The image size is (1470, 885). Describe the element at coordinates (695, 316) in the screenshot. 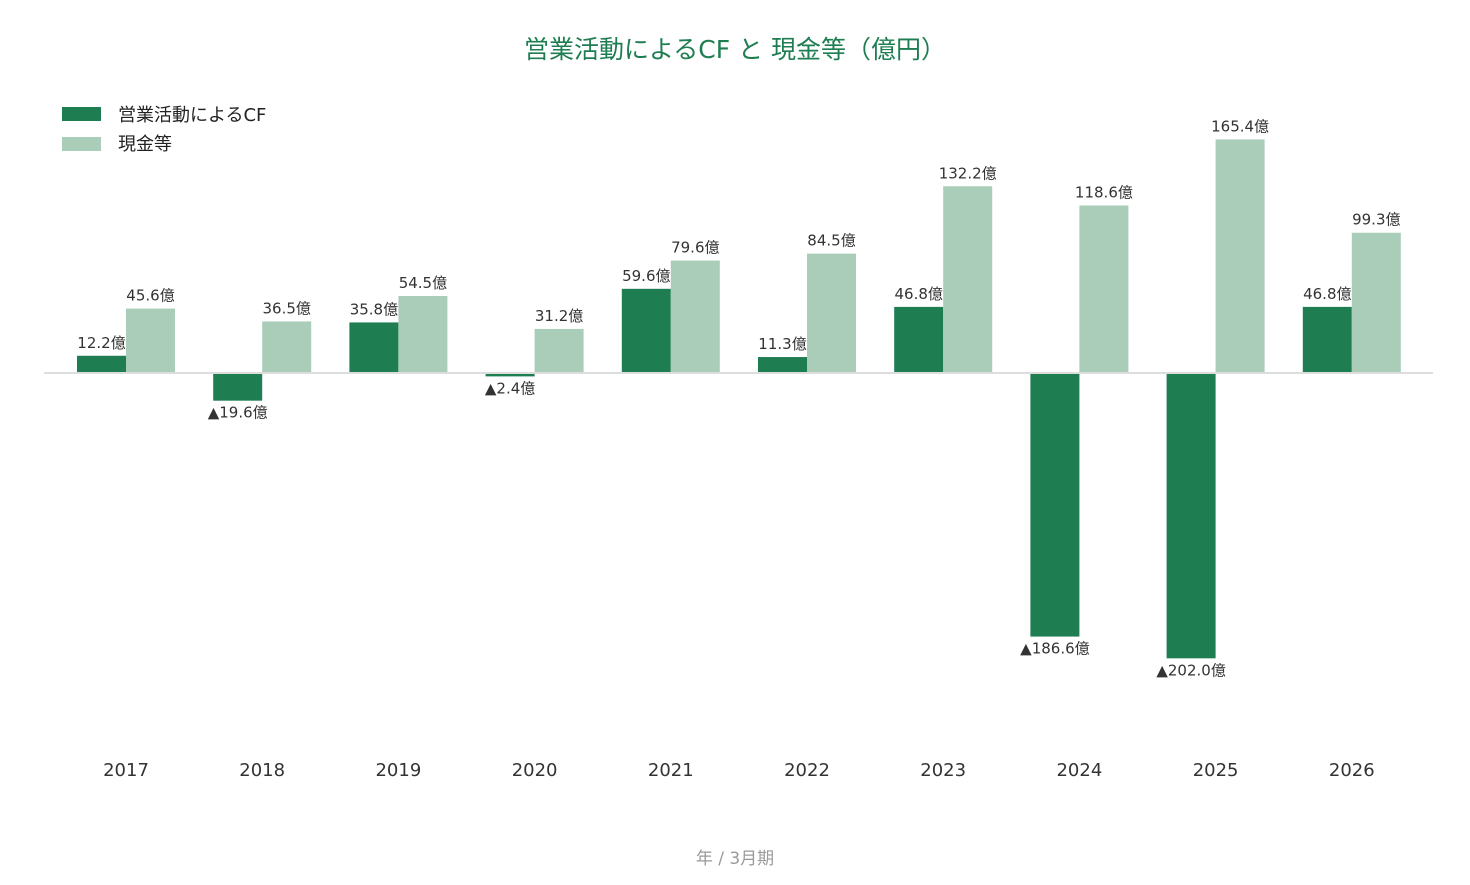

I see `bar-cash-2021` at that location.